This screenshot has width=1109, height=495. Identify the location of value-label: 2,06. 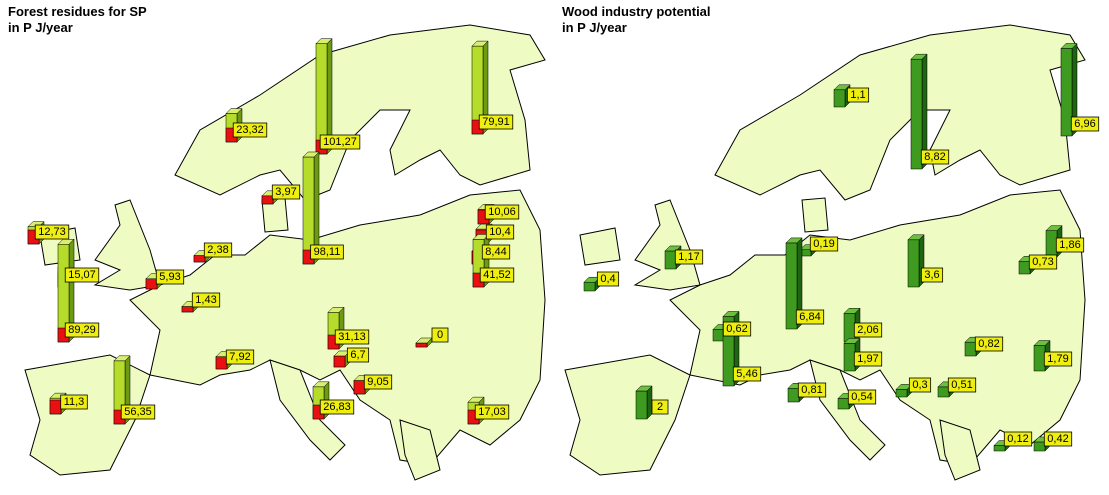
(867, 330).